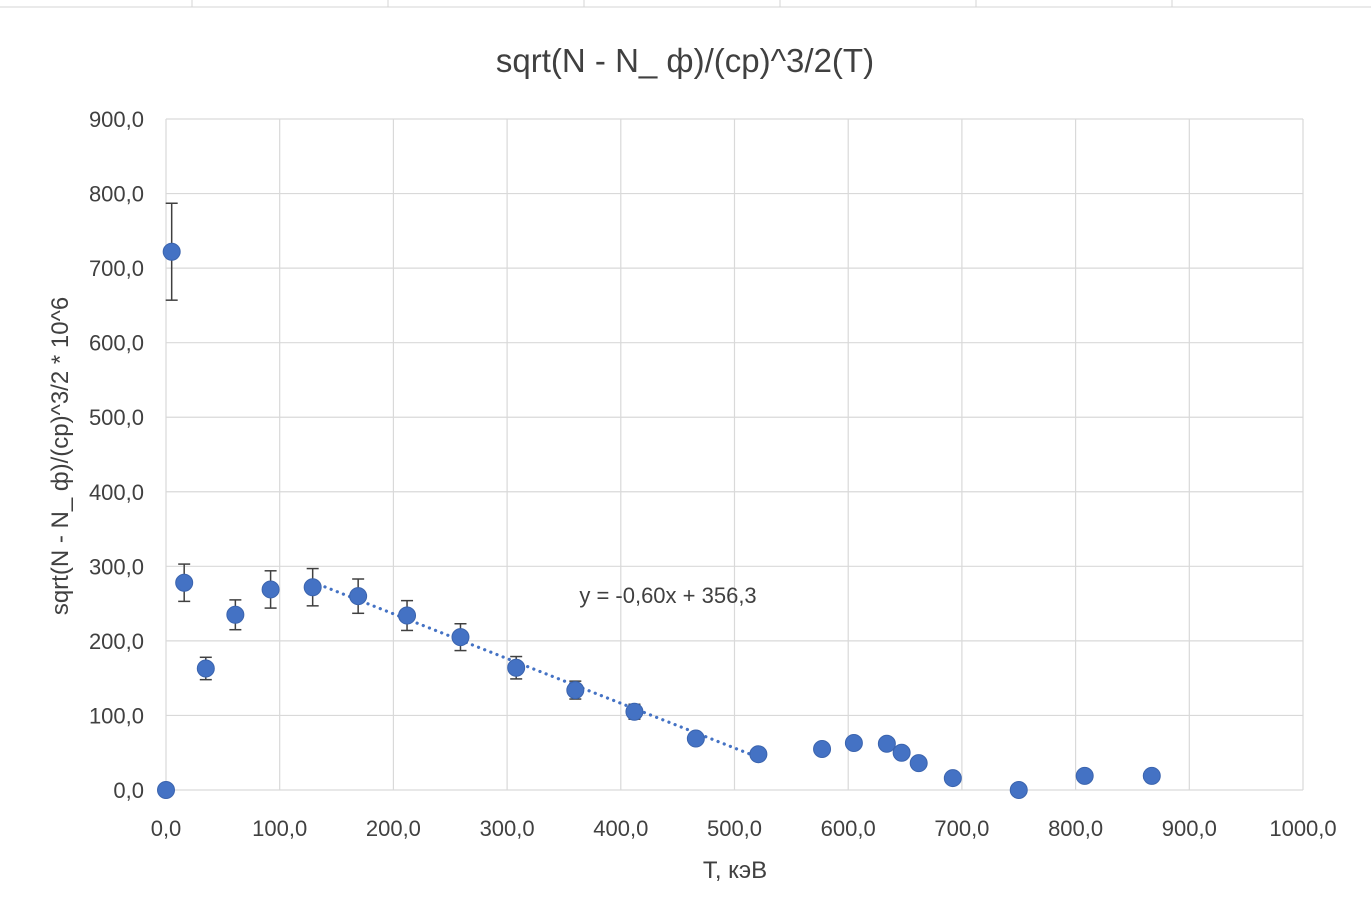  Describe the element at coordinates (620, 828) in the screenshot. I see `x-tick-label: 400,0` at that location.